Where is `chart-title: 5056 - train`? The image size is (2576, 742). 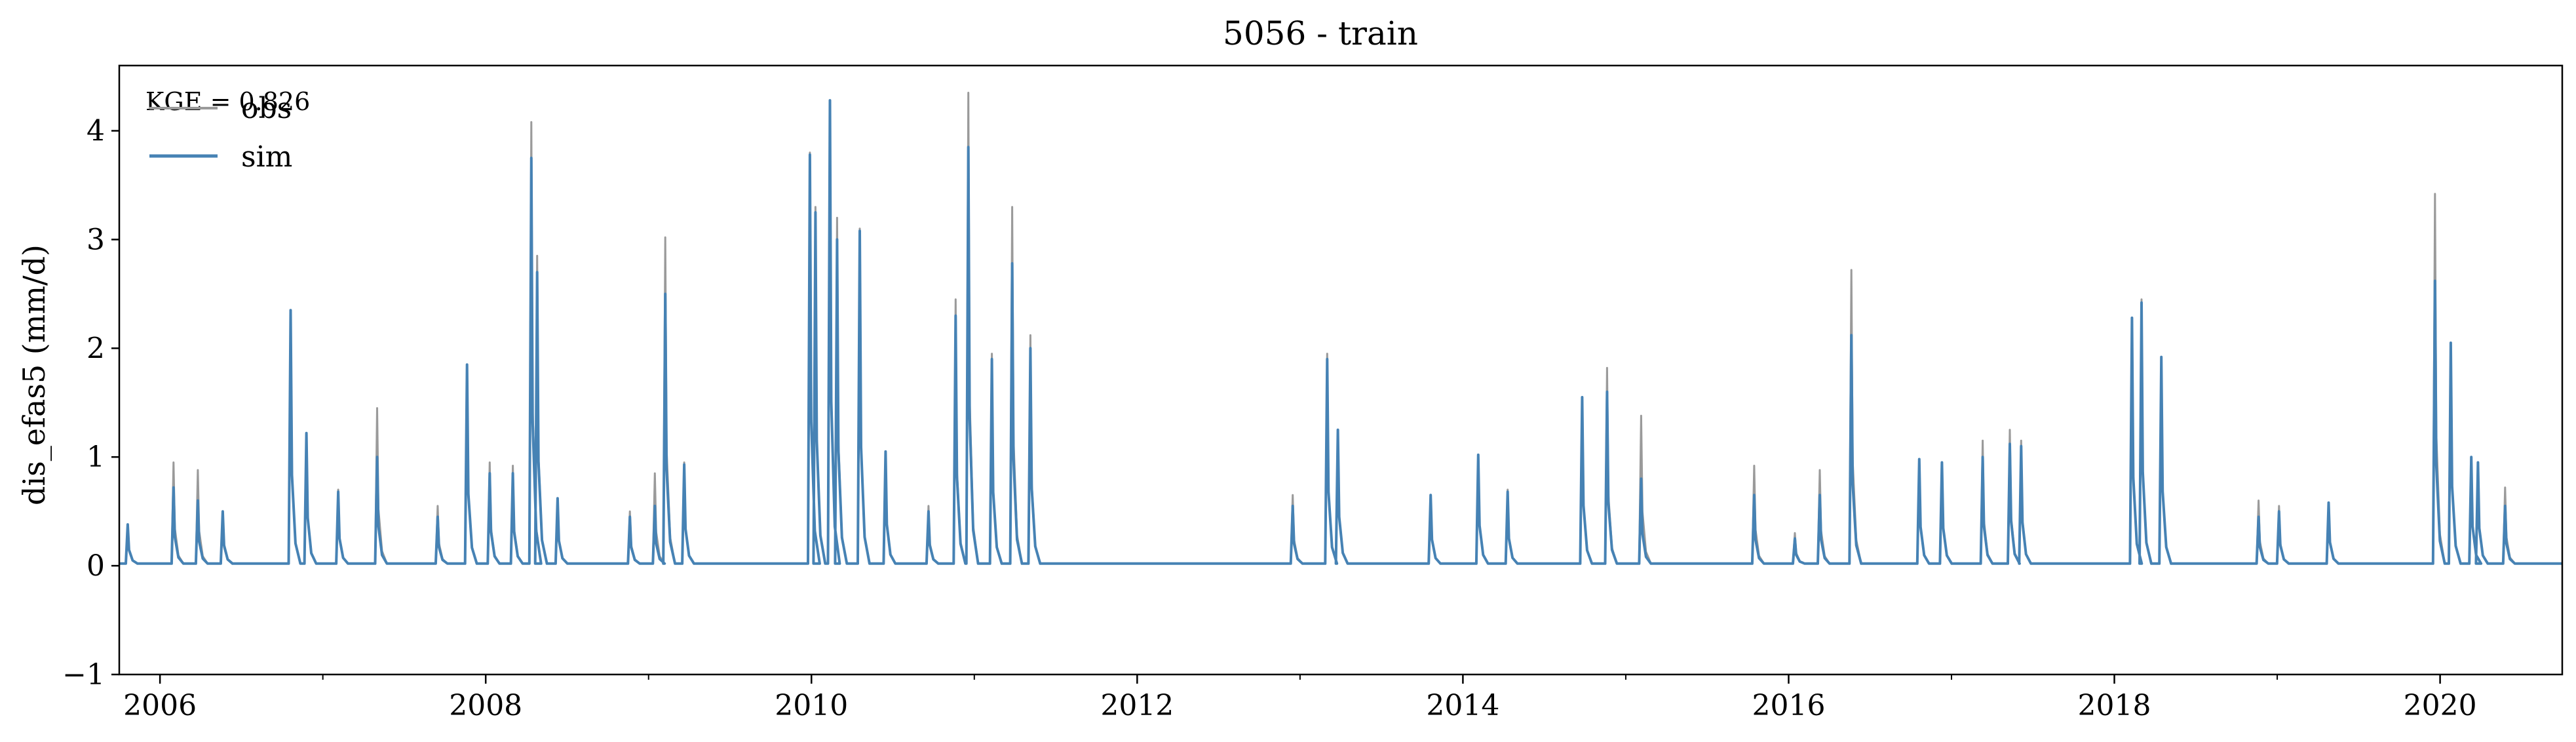 chart-title: 5056 - train is located at coordinates (1320, 33).